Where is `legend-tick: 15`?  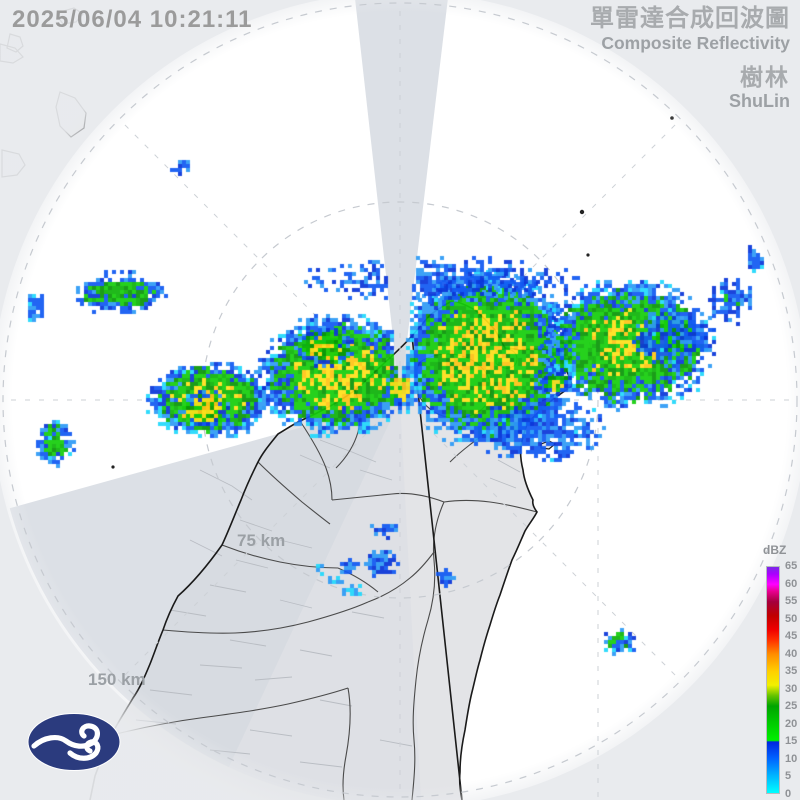
legend-tick: 15 is located at coordinates (791, 741).